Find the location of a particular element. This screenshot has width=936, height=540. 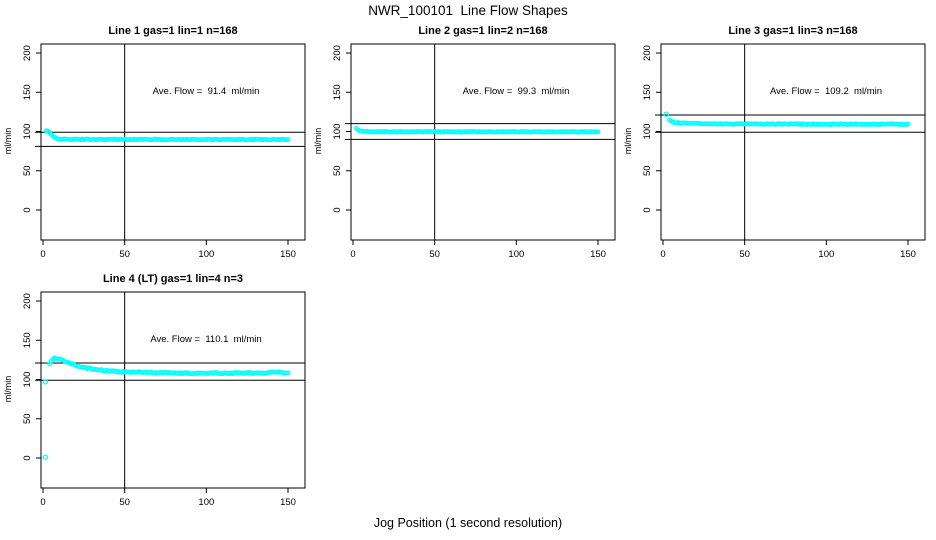

panel-title: Line 1 gas=1 lin=1 n=168 is located at coordinates (173, 31).